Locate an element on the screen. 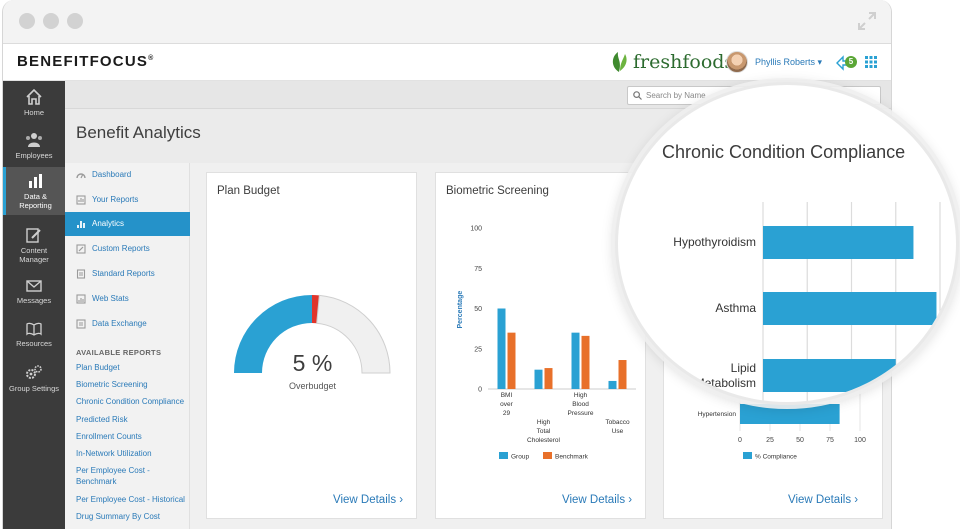 This screenshot has height=529, width=960. envelope-icon is located at coordinates (34, 286).